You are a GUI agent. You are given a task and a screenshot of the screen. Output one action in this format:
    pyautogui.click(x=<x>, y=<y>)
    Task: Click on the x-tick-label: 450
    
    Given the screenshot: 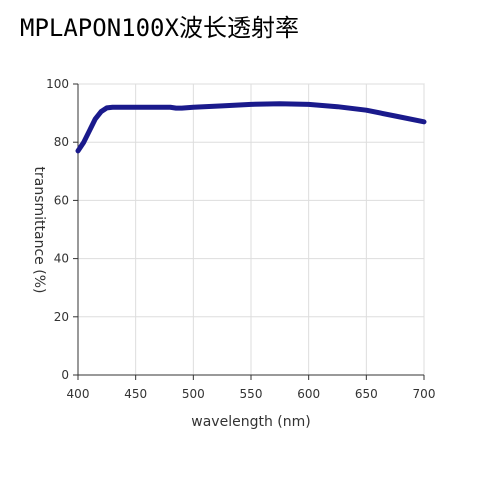 What is the action you would take?
    pyautogui.click(x=135, y=394)
    